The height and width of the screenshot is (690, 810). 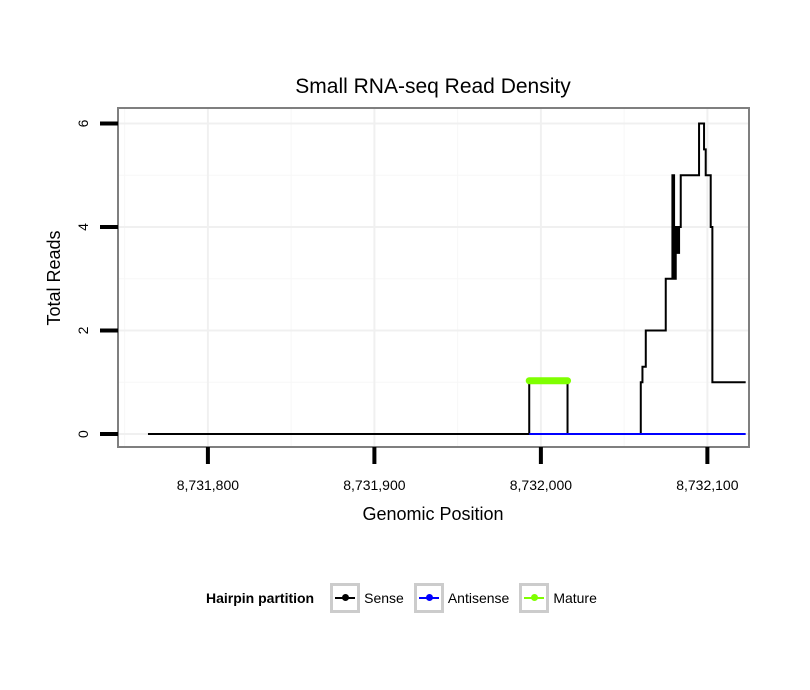 I want to click on legend: Hairpin partition Sense Antisense Mature, so click(x=406, y=598).